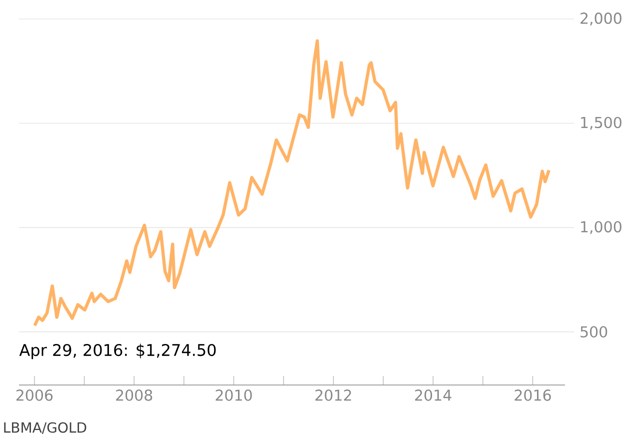 The image size is (631, 447). Describe the element at coordinates (532, 395) in the screenshot. I see `x-tick-label: 2016` at that location.